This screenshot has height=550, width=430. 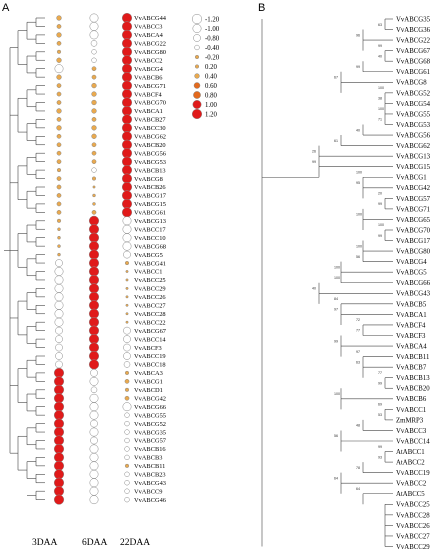 What do you see at coordinates (358, 35) in the screenshot?
I see `bootstrap-value: 96` at bounding box center [358, 35].